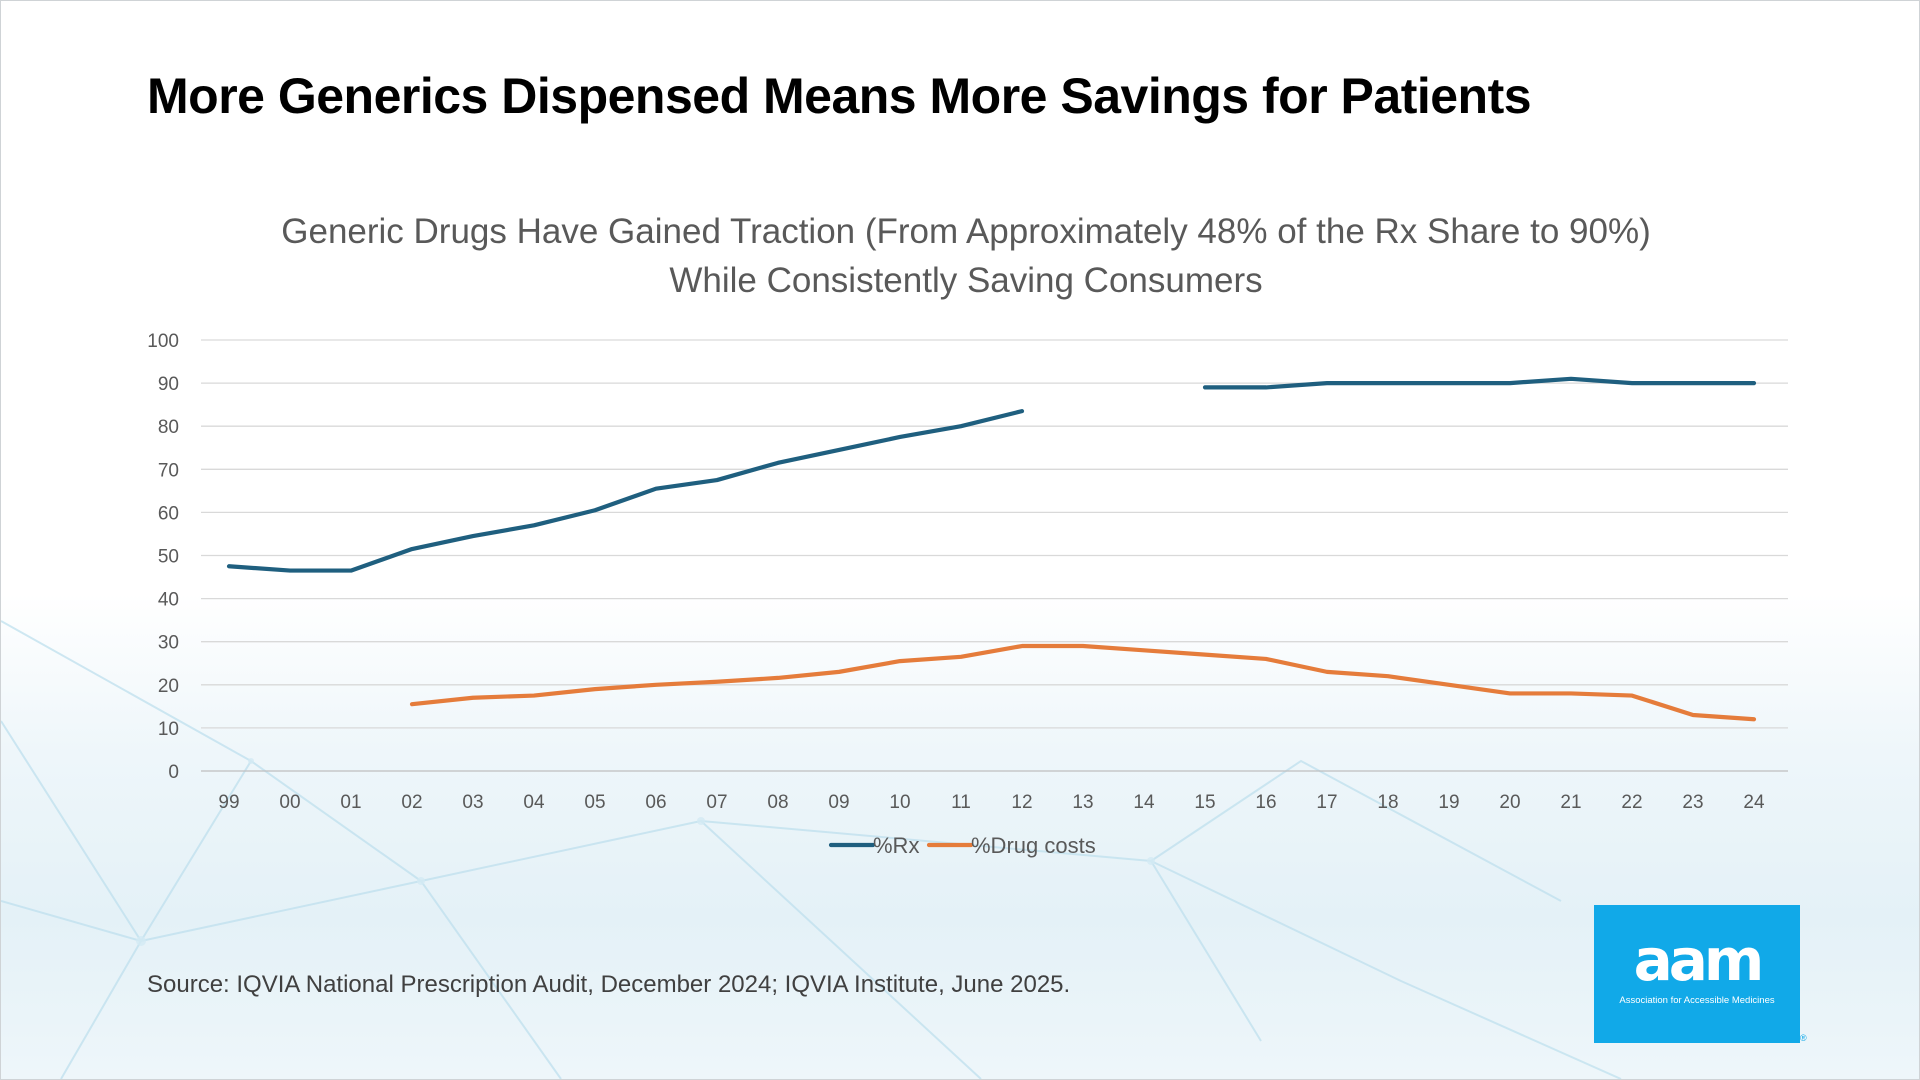  I want to click on y-tick-label: 70, so click(168, 470).